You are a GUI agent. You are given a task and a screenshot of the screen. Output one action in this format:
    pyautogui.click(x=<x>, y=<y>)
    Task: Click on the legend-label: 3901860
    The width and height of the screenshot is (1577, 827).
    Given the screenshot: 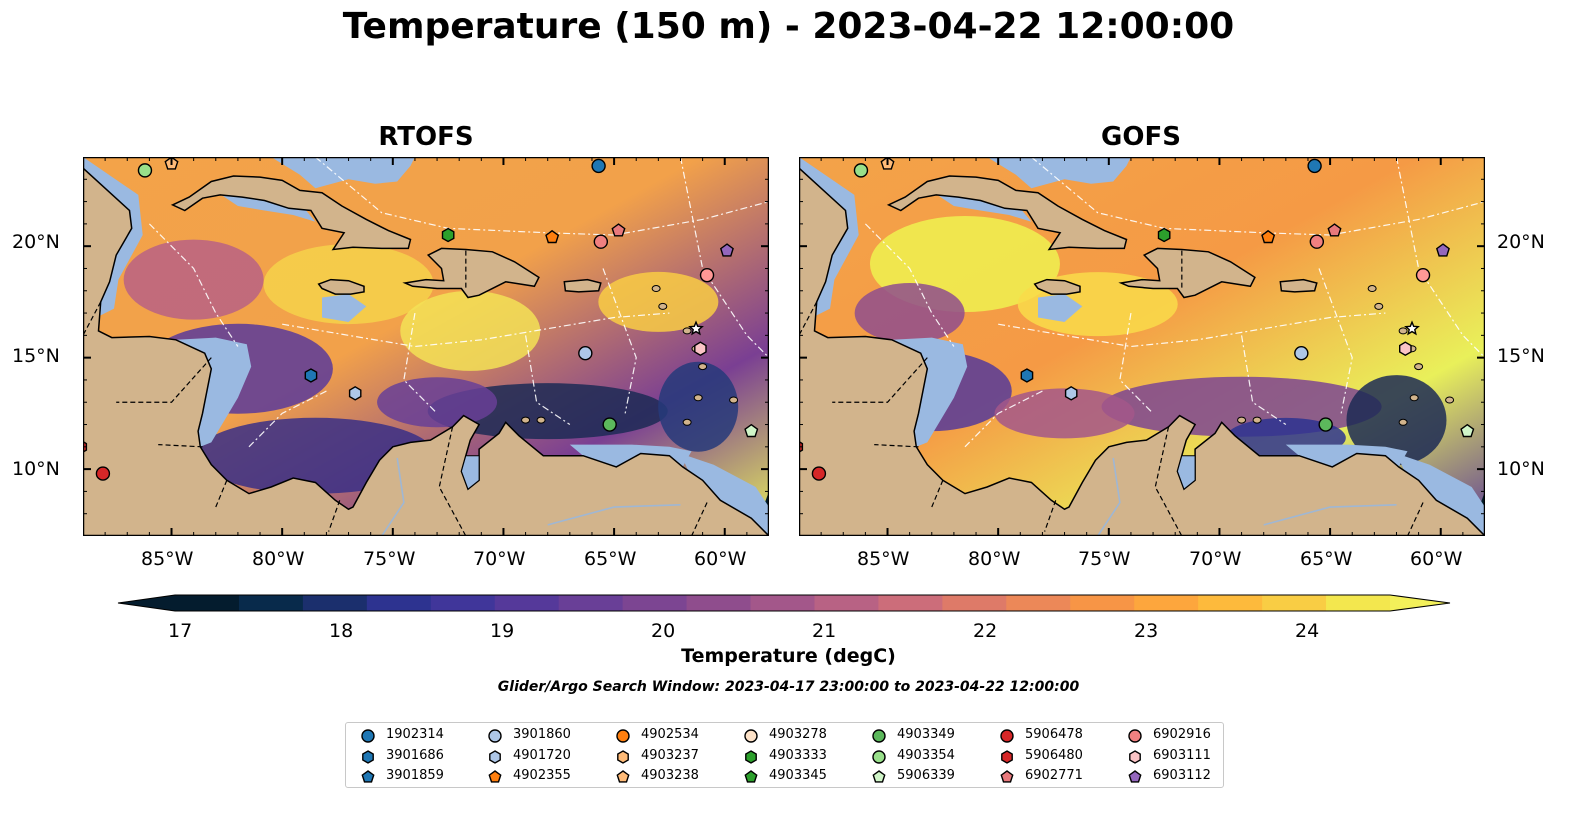 What is the action you would take?
    pyautogui.click(x=542, y=734)
    